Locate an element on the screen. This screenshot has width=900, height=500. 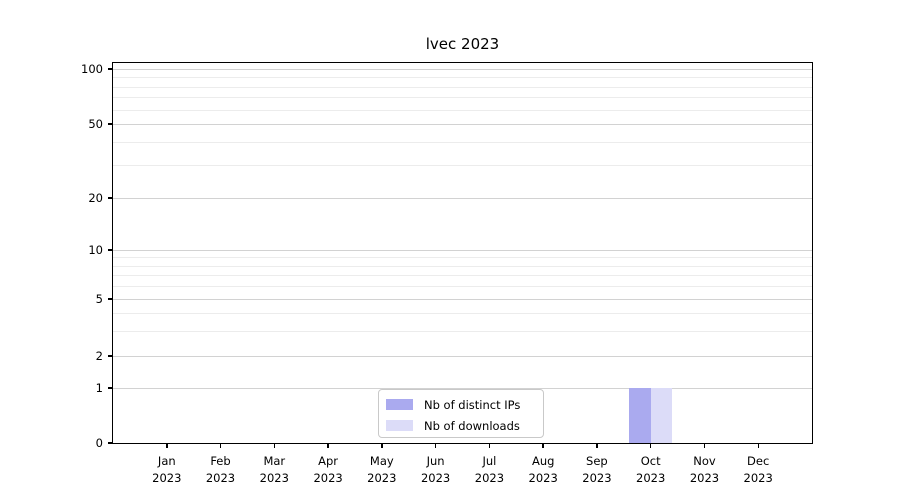
legend-label-distinct-ips: Nb of distinct IPs is located at coordinates (472, 404).